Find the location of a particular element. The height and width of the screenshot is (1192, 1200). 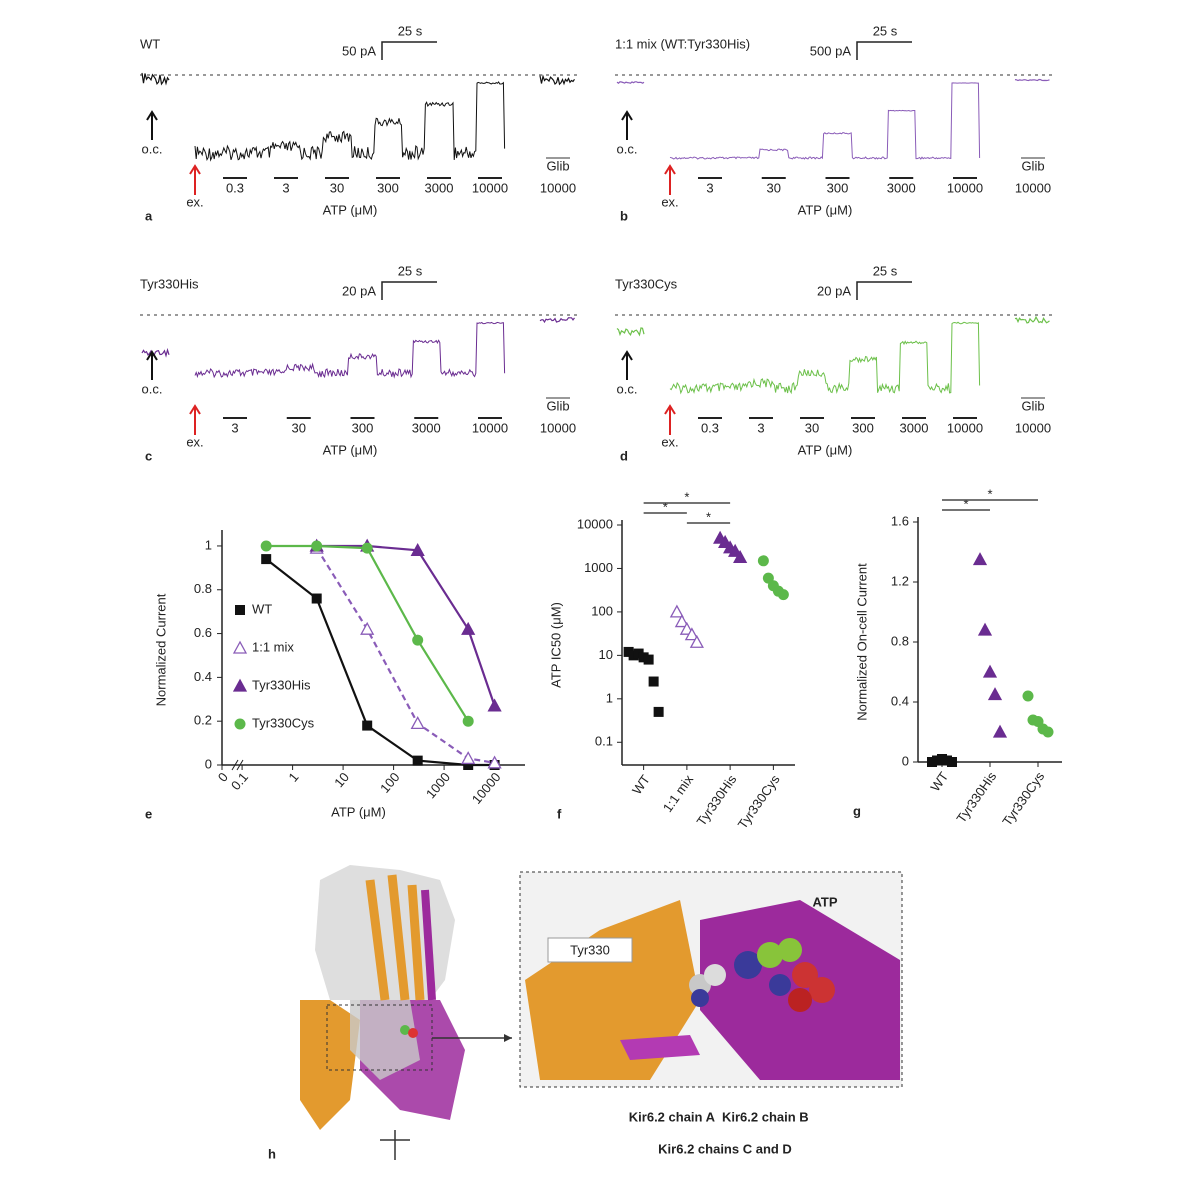

x-tick-label: WT is located at coordinates (641, 784).